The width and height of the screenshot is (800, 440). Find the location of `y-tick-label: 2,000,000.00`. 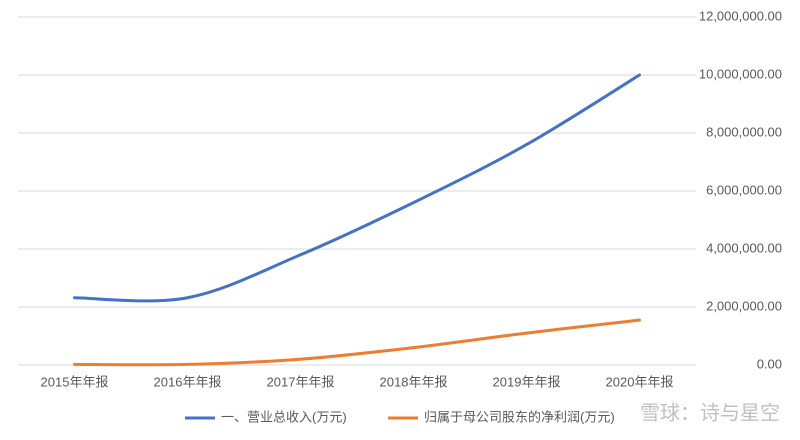

y-tick-label: 2,000,000.00 is located at coordinates (744, 305).